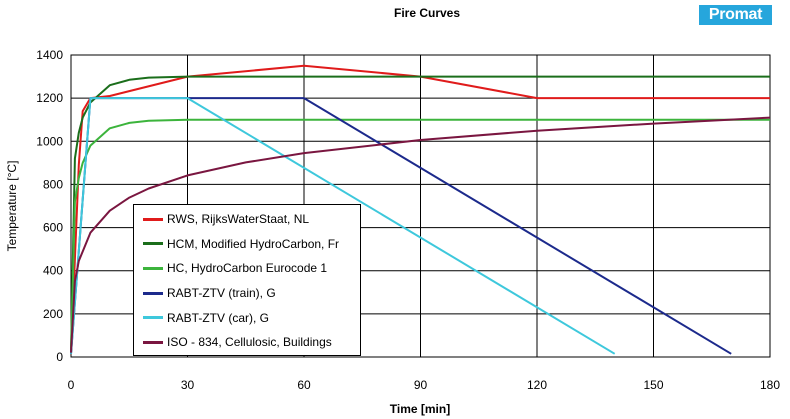  What do you see at coordinates (49, 55) in the screenshot?
I see `y-tick-label: 1400` at bounding box center [49, 55].